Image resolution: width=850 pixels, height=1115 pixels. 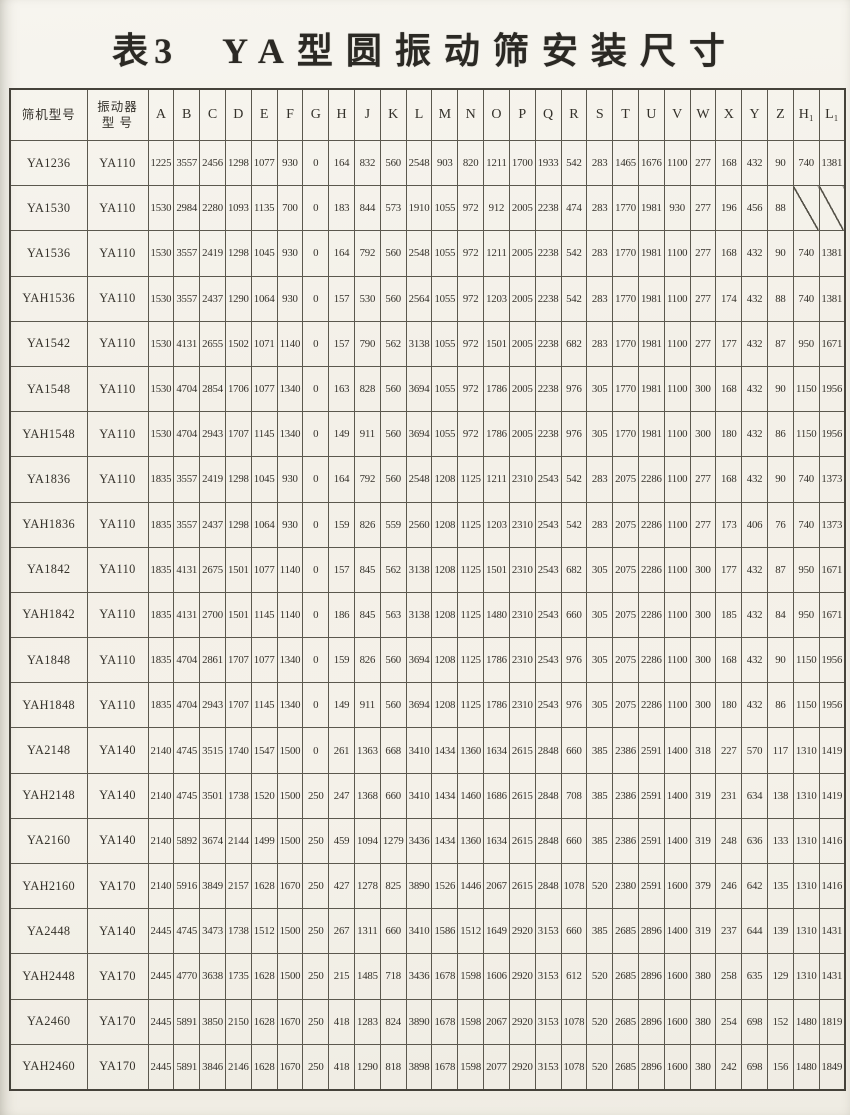 What do you see at coordinates (548, 615) in the screenshot?
I see `value-cell: 2543` at bounding box center [548, 615].